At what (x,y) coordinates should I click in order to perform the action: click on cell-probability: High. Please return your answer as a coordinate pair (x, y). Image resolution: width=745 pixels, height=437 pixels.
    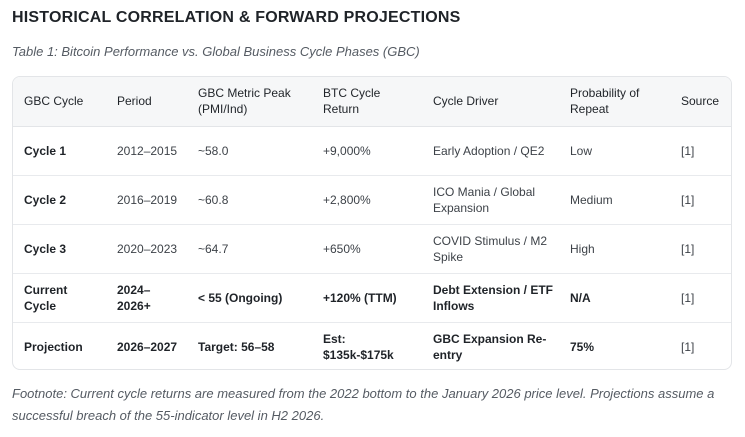
    Looking at the image, I should click on (614, 248).